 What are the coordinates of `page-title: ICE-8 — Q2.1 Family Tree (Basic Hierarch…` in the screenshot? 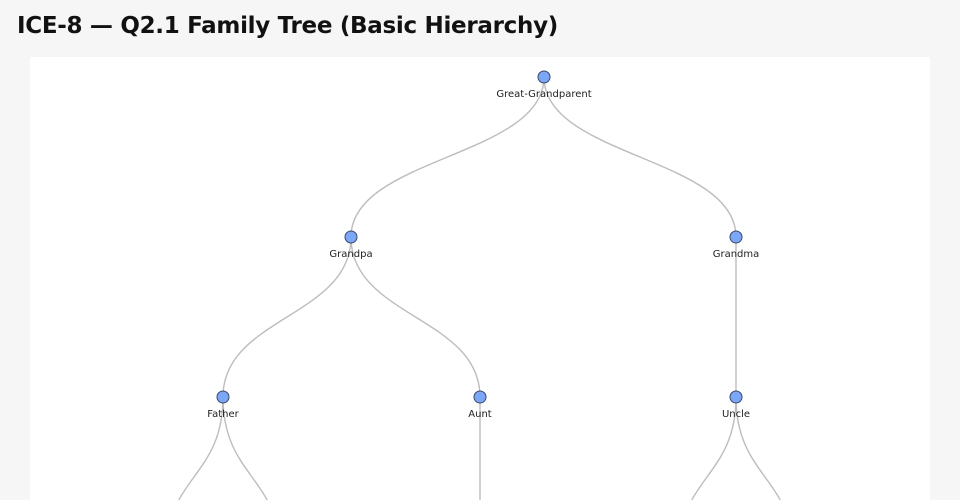 It's located at (287, 26).